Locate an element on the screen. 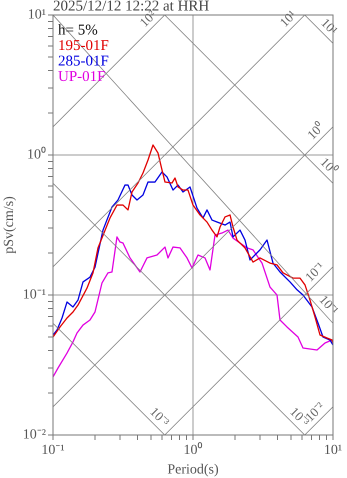 This screenshot has height=478, width=347. y-tick-label: 10¹ is located at coordinates (37, 15).